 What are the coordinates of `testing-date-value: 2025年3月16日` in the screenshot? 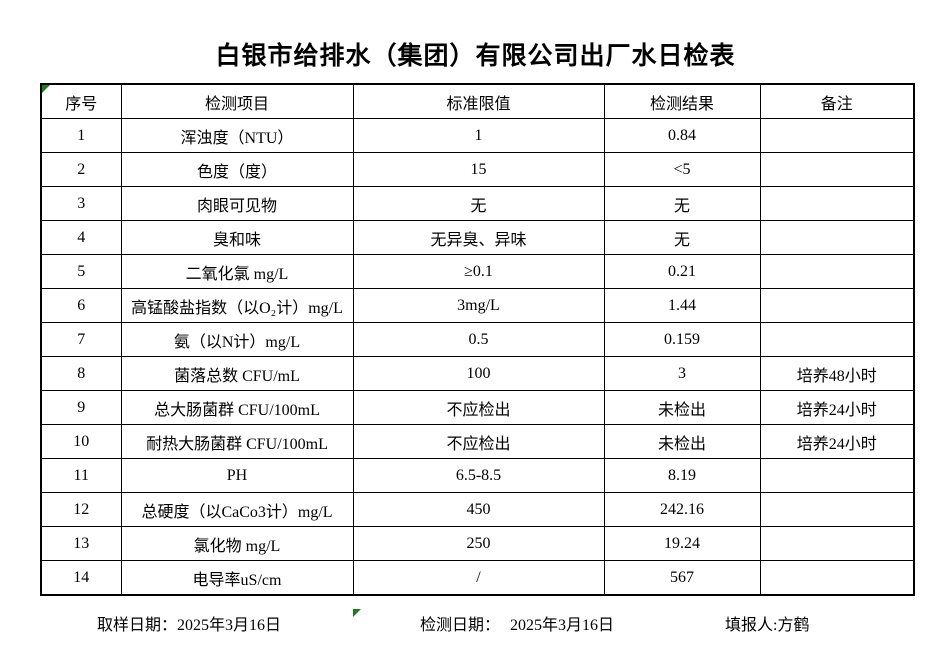 It's located at (562, 625).